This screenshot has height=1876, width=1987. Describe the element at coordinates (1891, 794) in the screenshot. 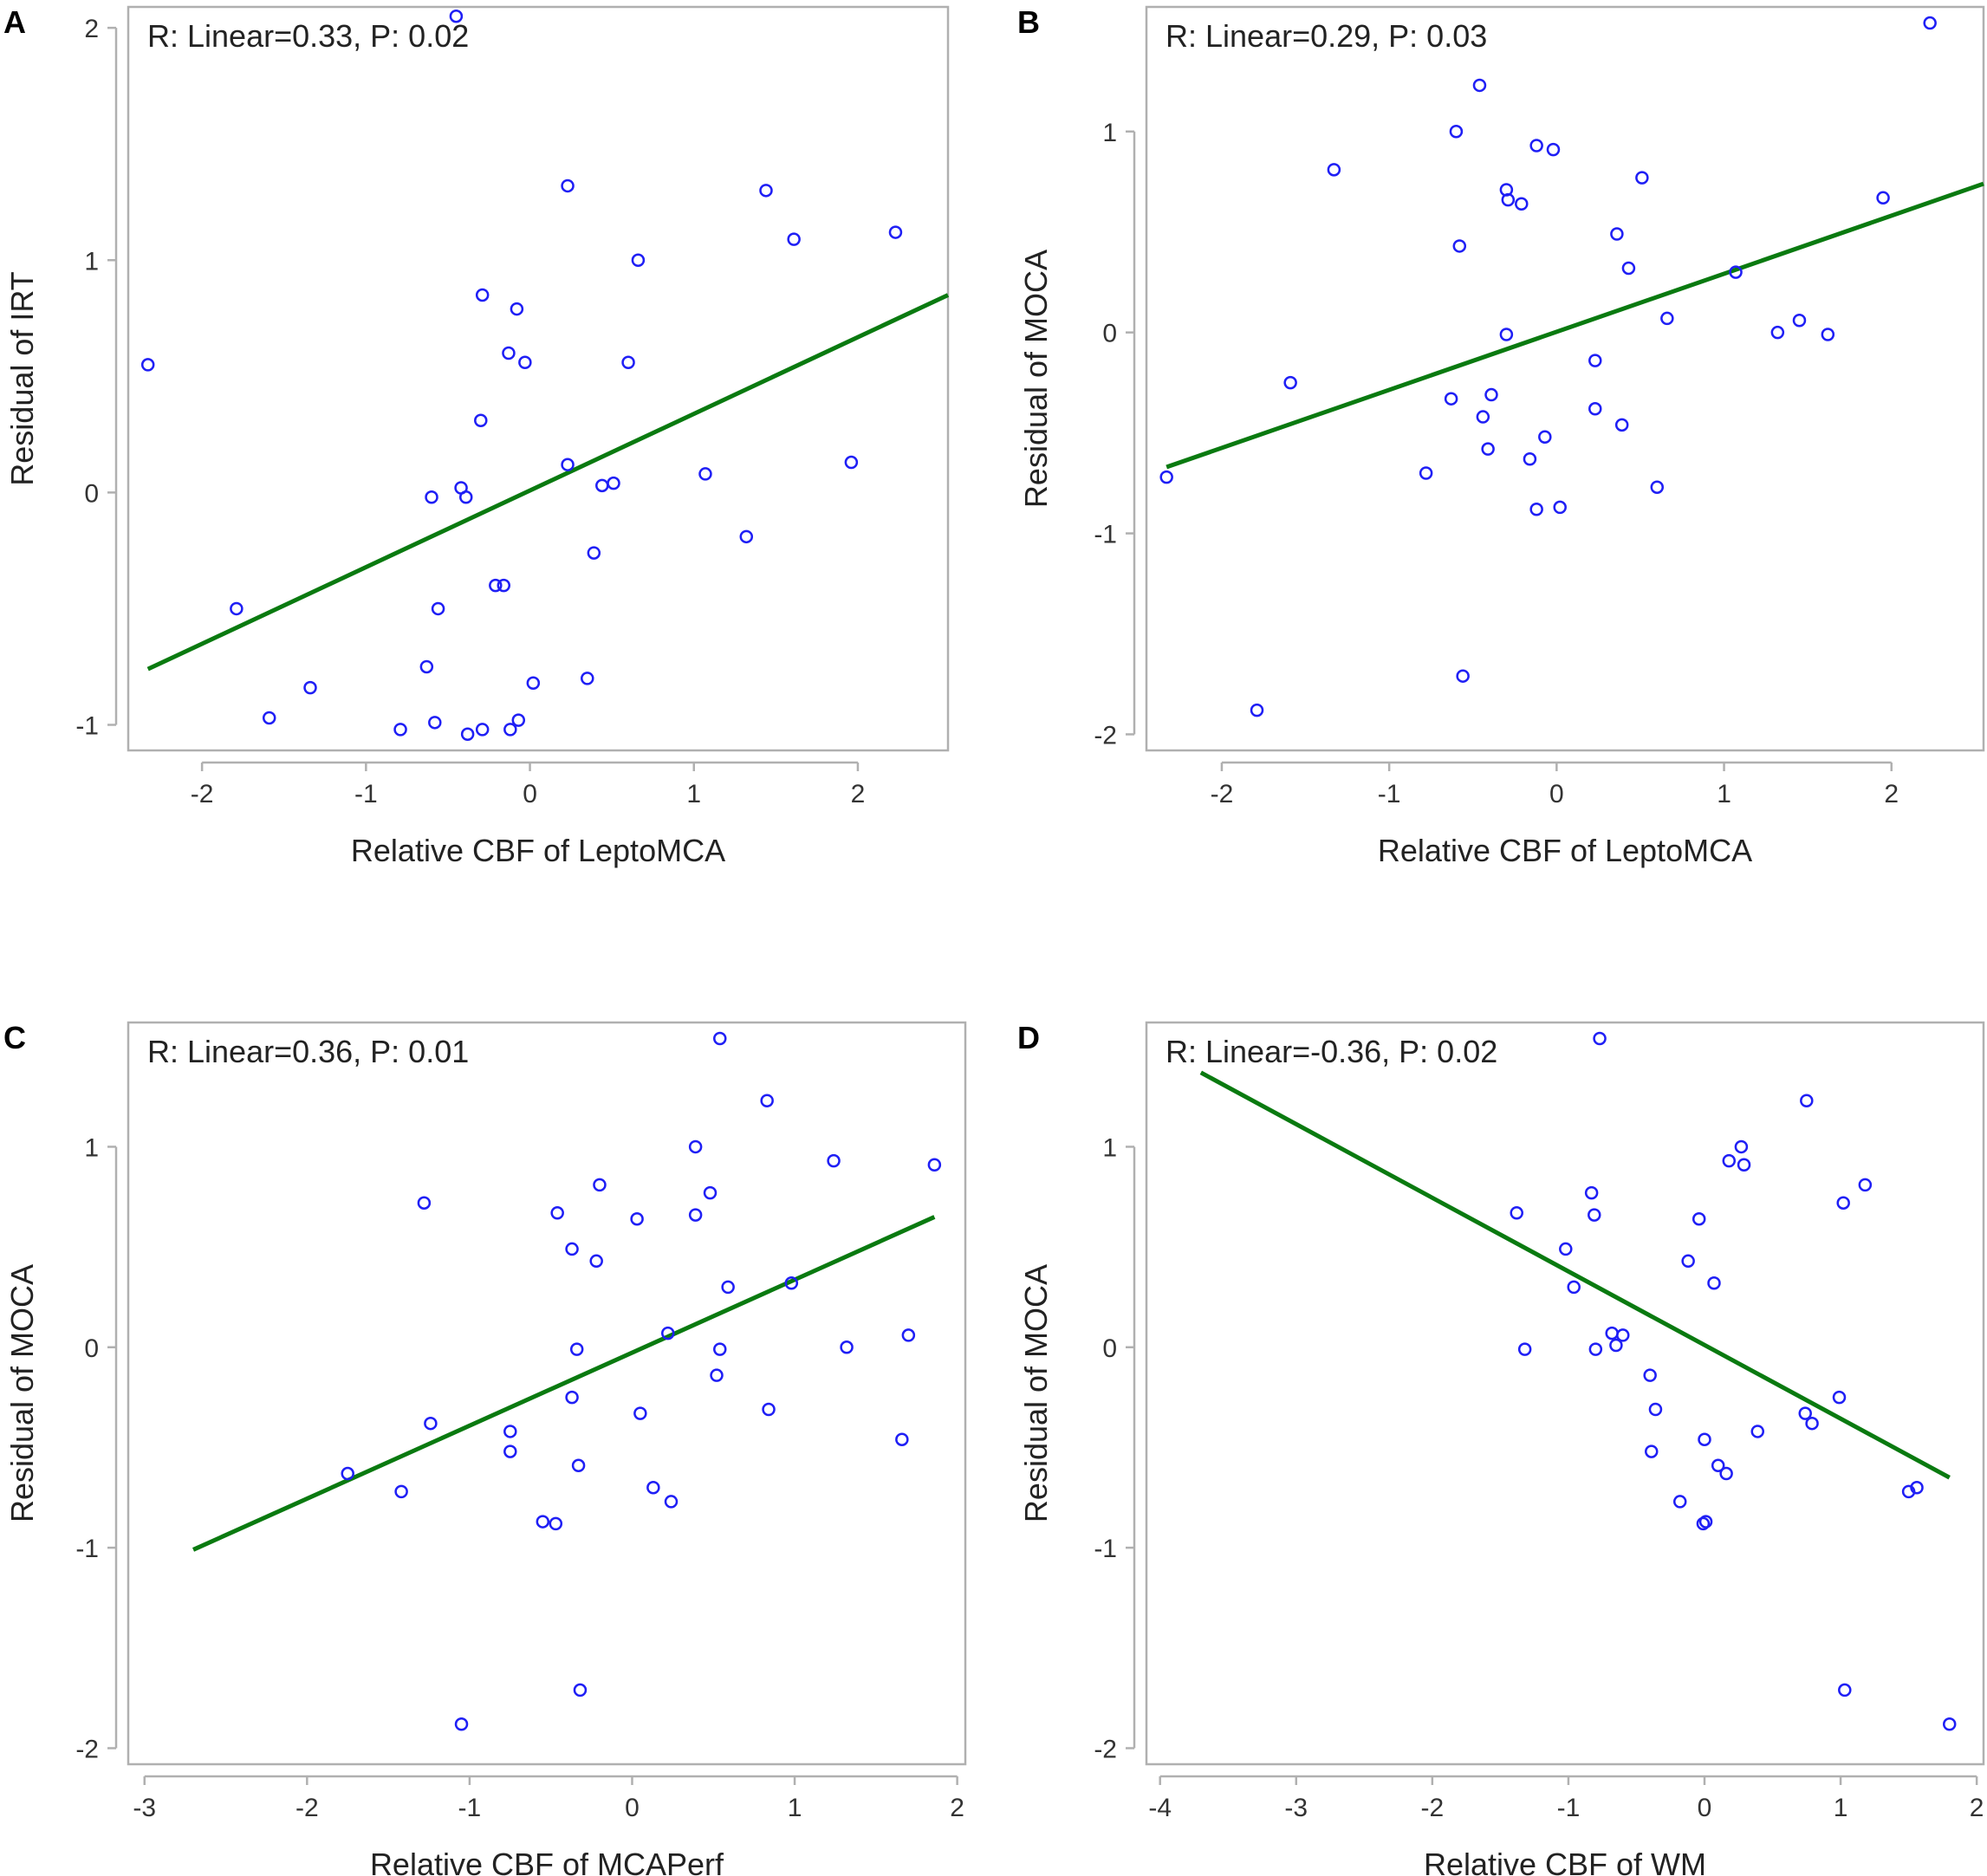

I see `x-tick-label: 2` at that location.